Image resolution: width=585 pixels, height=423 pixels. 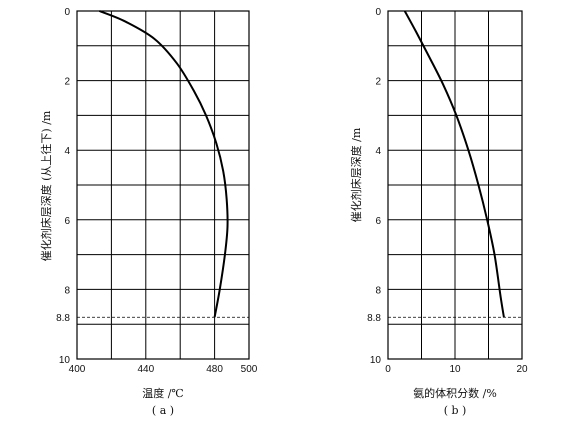 What do you see at coordinates (63, 318) in the screenshot?
I see `panel-a-y-tick-label: 8.8` at bounding box center [63, 318].